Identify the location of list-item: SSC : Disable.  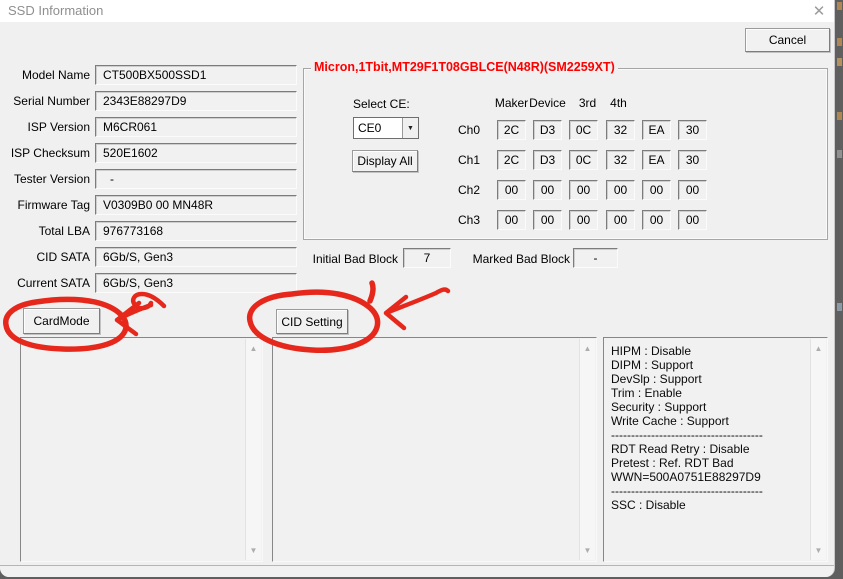
(648, 505).